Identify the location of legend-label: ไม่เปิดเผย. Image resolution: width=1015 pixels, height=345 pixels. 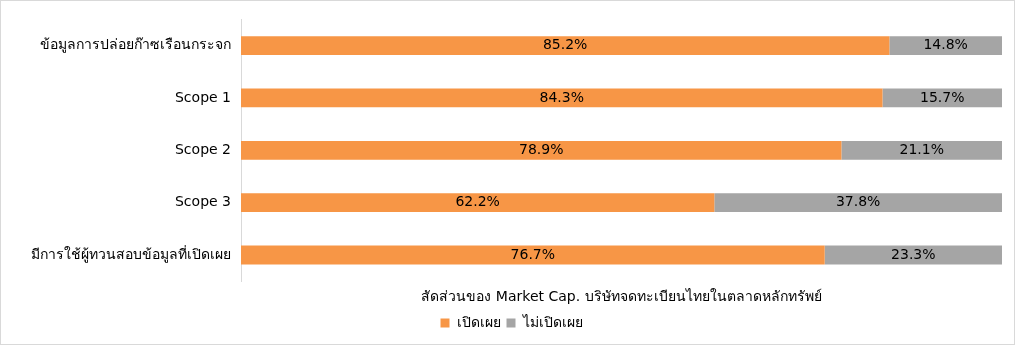
(552, 321).